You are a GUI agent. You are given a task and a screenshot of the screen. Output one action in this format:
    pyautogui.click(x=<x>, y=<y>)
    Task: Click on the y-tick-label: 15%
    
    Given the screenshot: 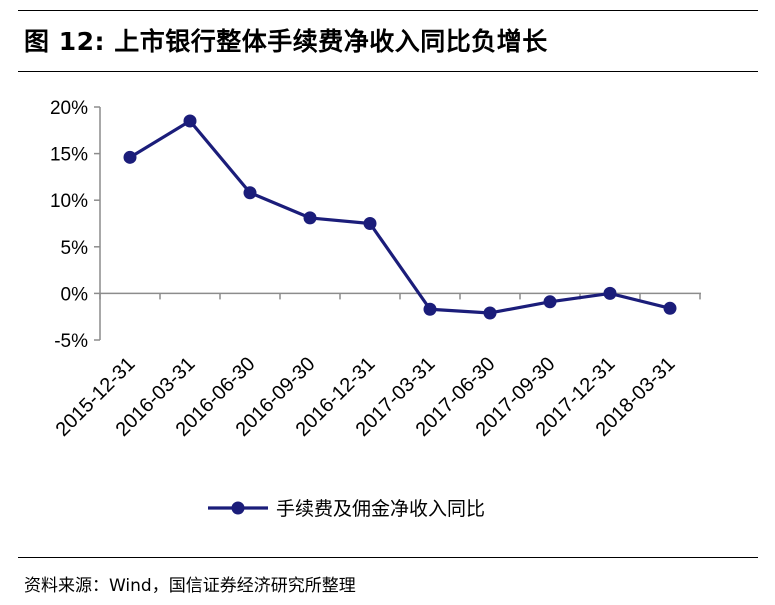 What is the action you would take?
    pyautogui.click(x=69, y=155)
    